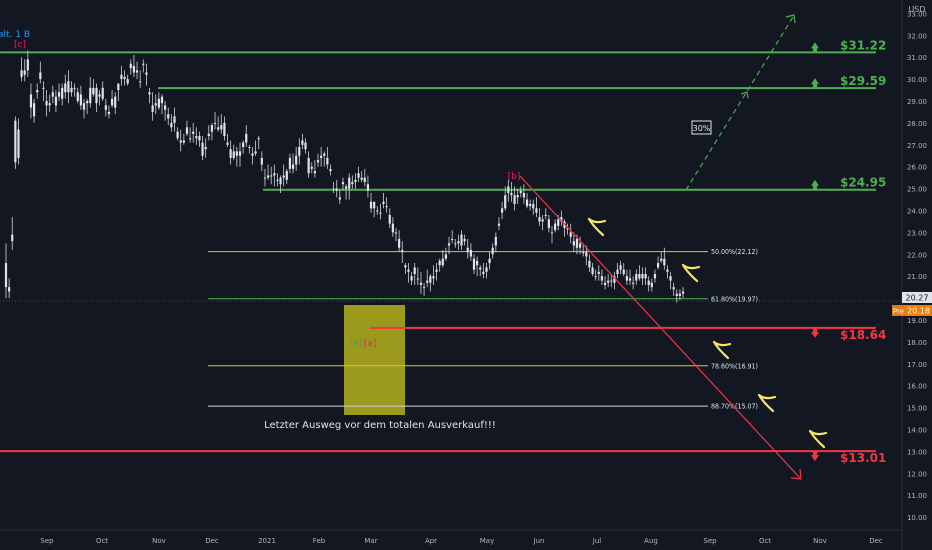  Describe the element at coordinates (20, 45) in the screenshot. I see `wave-label-c: [c]` at that location.